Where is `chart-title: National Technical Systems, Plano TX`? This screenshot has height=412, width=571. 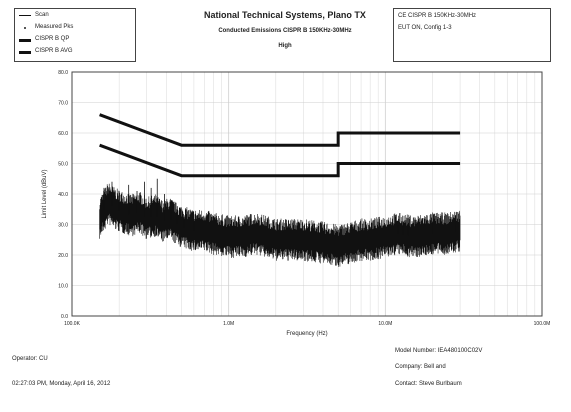
chart-title: National Technical Systems, Plano TX is located at coordinates (285, 15).